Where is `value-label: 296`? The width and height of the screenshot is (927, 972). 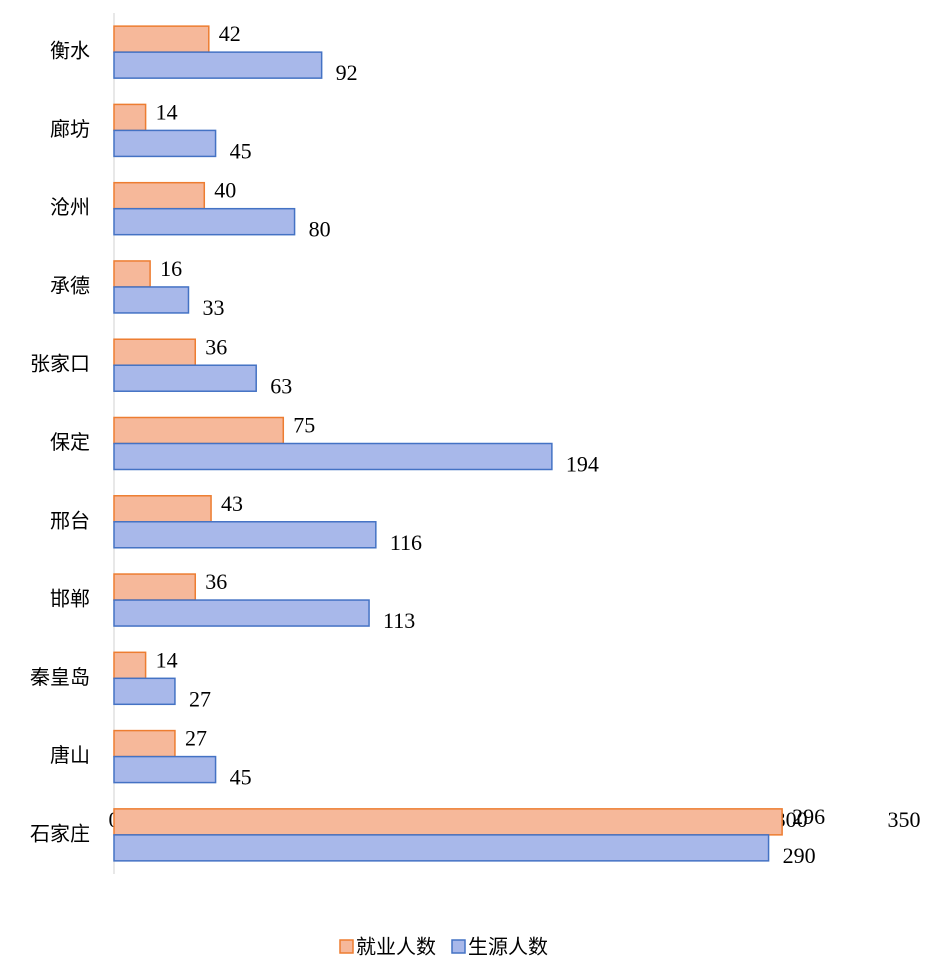
value-label: 296 is located at coordinates (808, 816).